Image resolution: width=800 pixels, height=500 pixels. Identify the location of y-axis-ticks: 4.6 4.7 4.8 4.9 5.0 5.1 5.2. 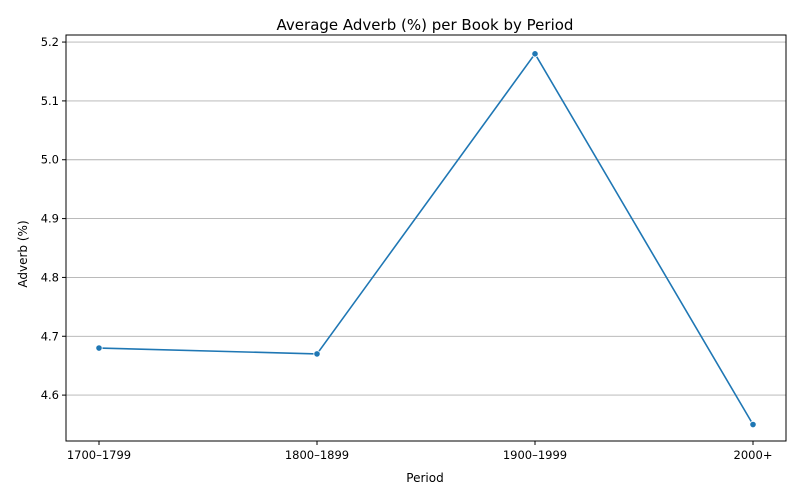
(53, 218).